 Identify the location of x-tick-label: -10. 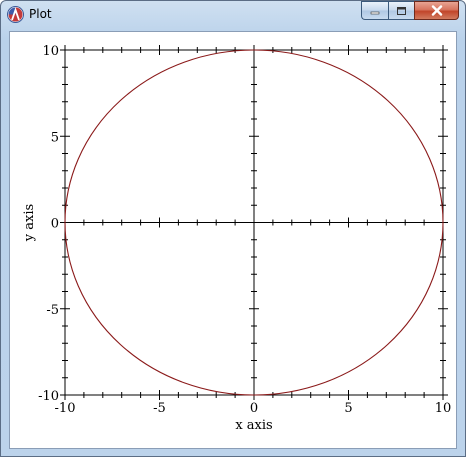
(65, 408).